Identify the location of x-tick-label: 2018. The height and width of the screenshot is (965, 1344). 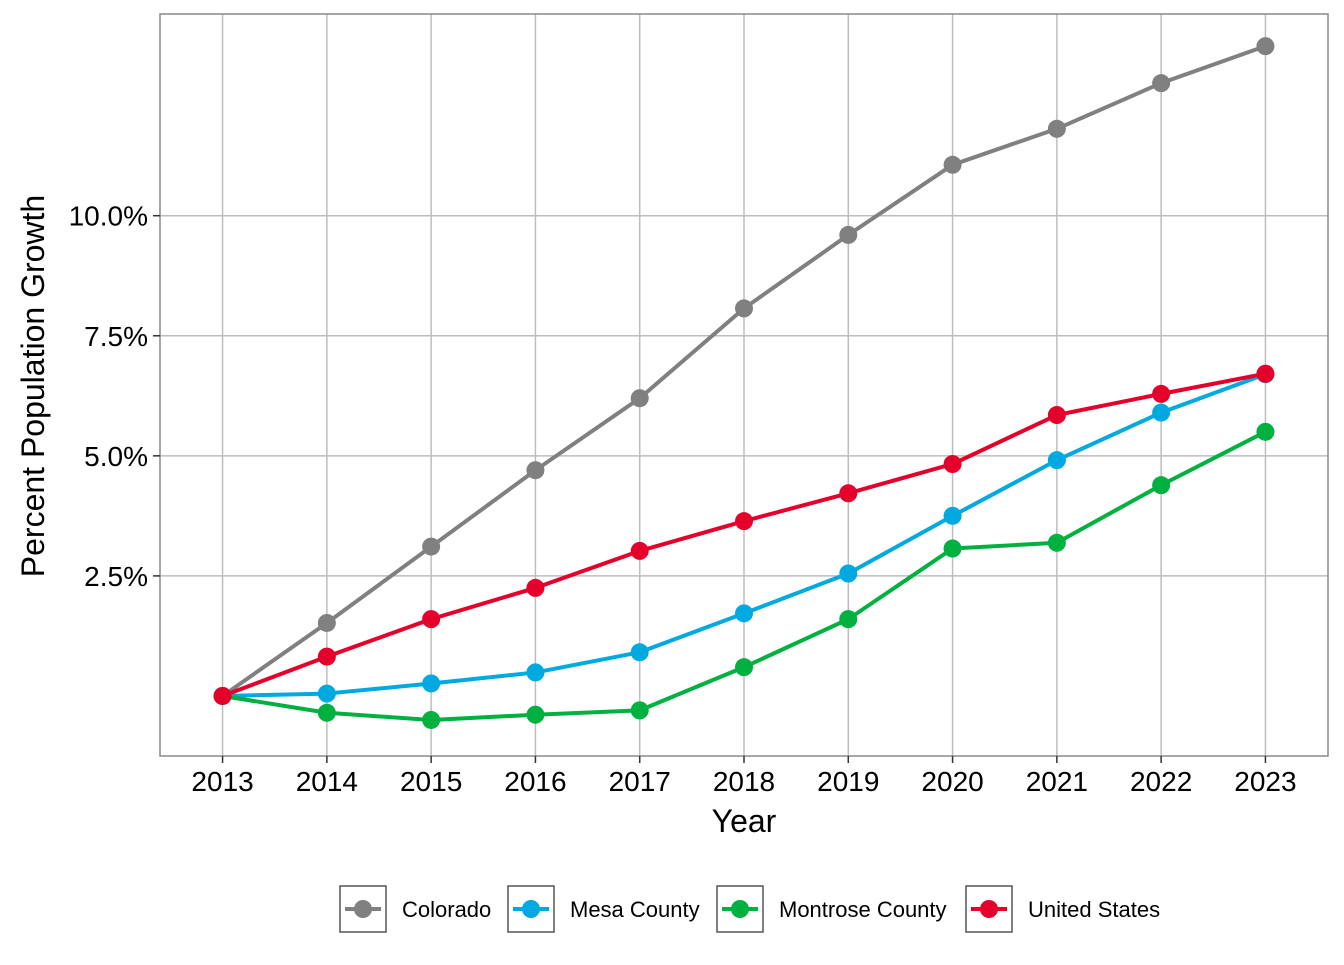
(744, 781).